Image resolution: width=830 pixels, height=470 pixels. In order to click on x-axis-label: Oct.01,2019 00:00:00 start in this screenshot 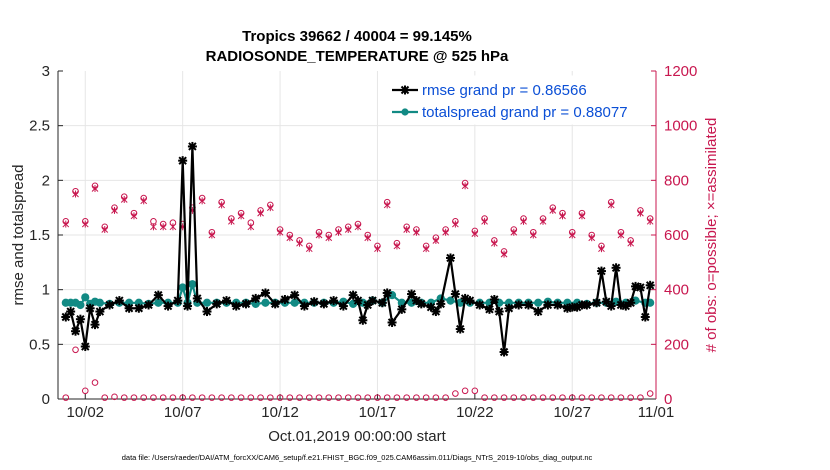, I will do `click(357, 436)`.